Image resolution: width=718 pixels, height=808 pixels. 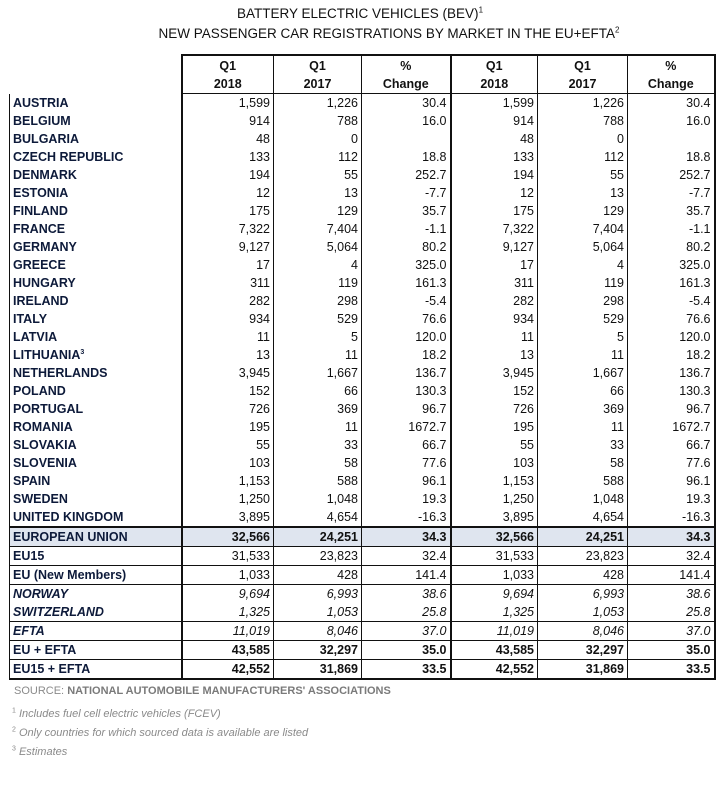 I want to click on table-cell: 5,064, so click(x=317, y=247).